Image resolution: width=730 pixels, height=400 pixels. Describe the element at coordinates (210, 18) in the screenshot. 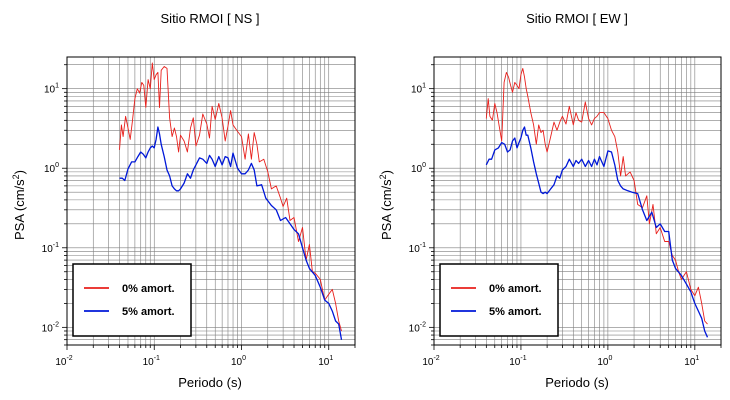

I see `chart-title: Sitio RMOI [ NS ]` at that location.